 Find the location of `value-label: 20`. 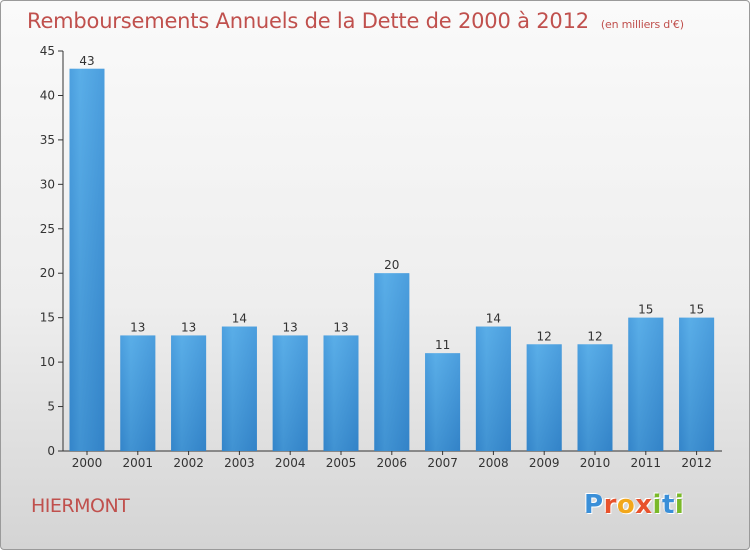

value-label: 20 is located at coordinates (391, 265).